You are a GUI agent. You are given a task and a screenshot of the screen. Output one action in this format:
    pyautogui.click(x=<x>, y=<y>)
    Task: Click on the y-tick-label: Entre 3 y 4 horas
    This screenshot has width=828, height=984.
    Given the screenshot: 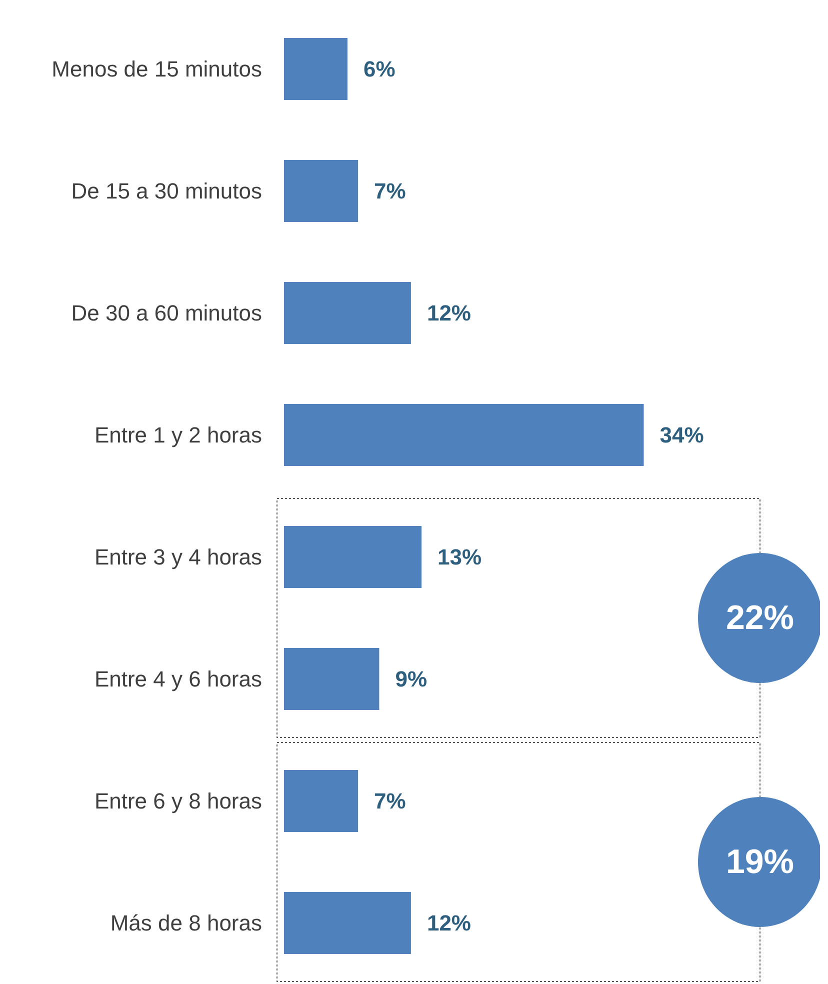 What is the action you would take?
    pyautogui.click(x=178, y=557)
    